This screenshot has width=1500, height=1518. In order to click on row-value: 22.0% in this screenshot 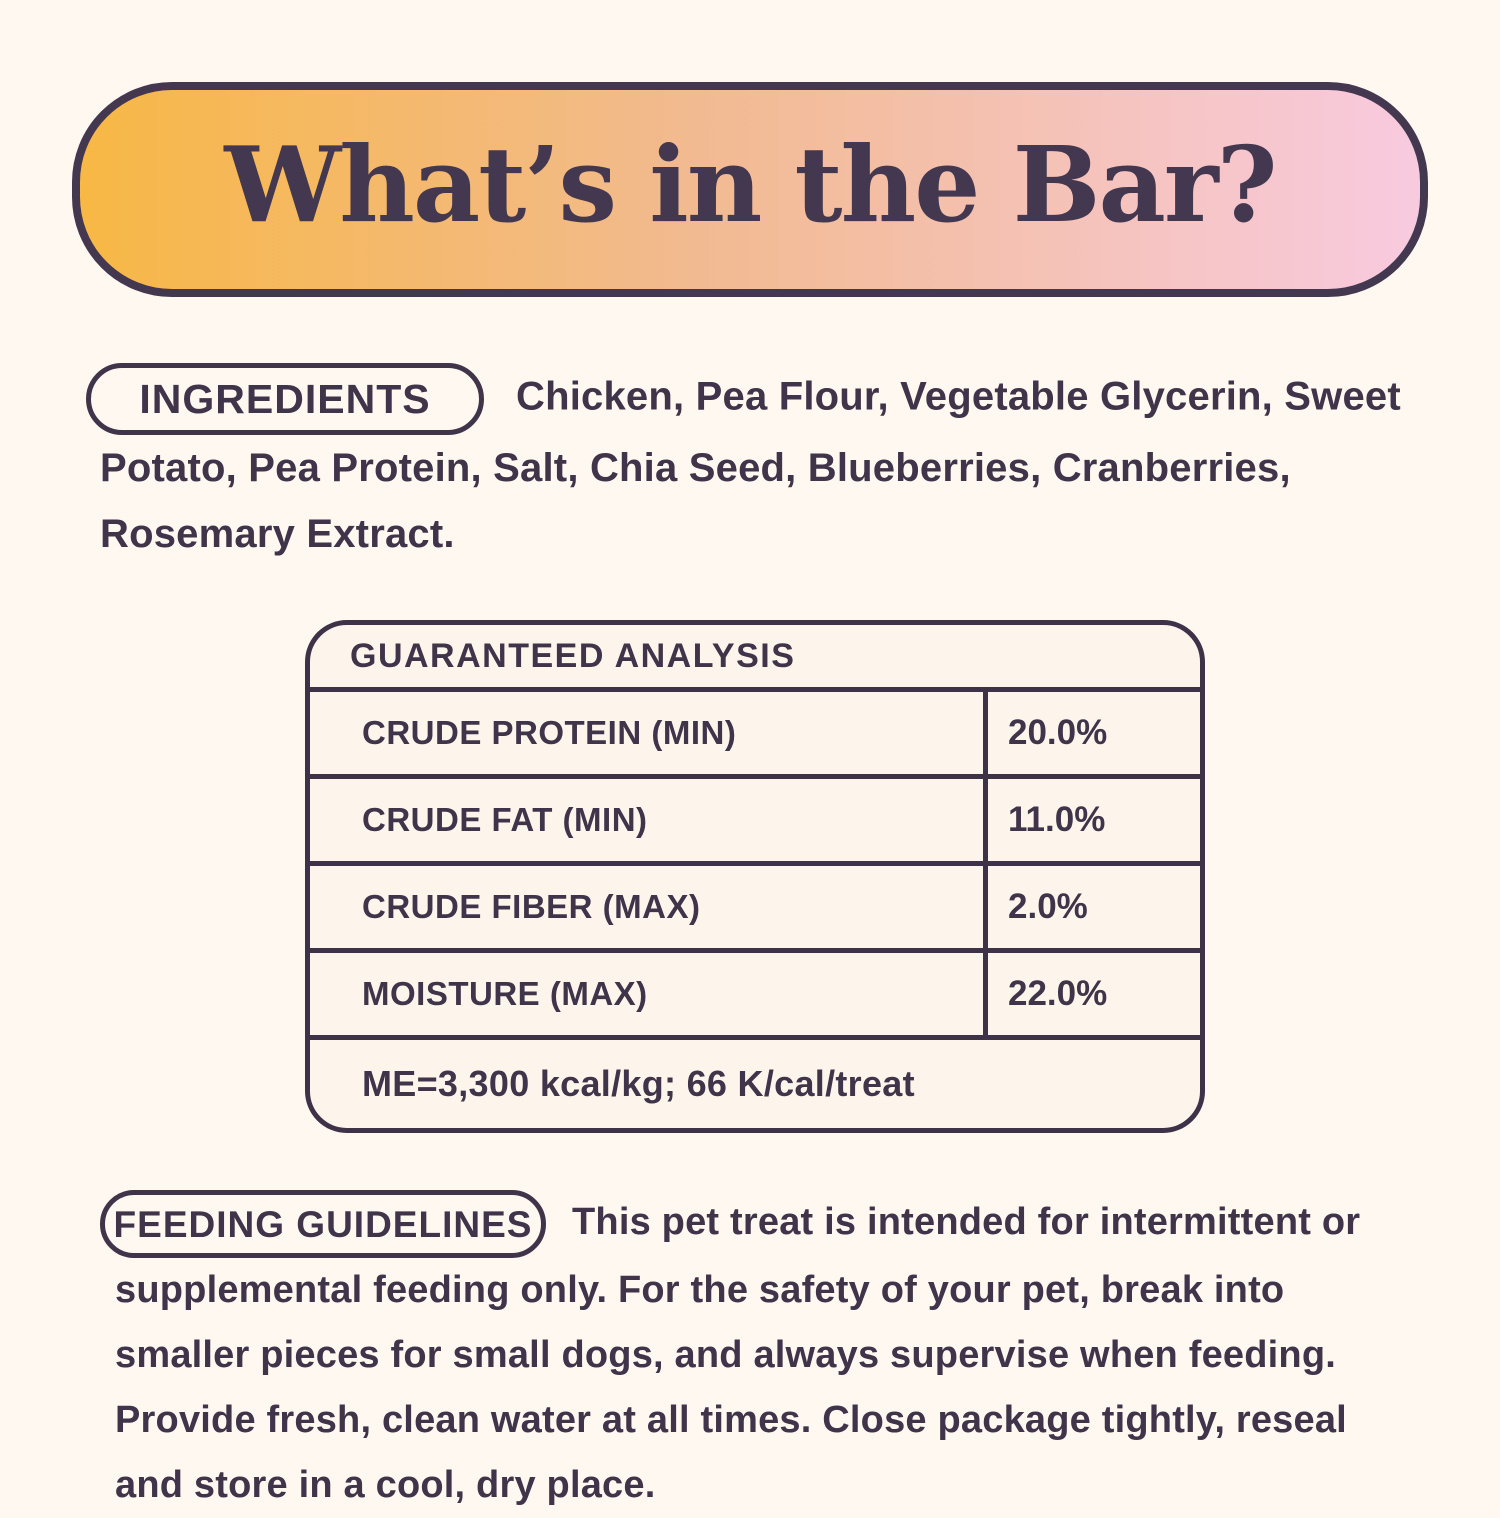, I will do `click(1091, 994)`.